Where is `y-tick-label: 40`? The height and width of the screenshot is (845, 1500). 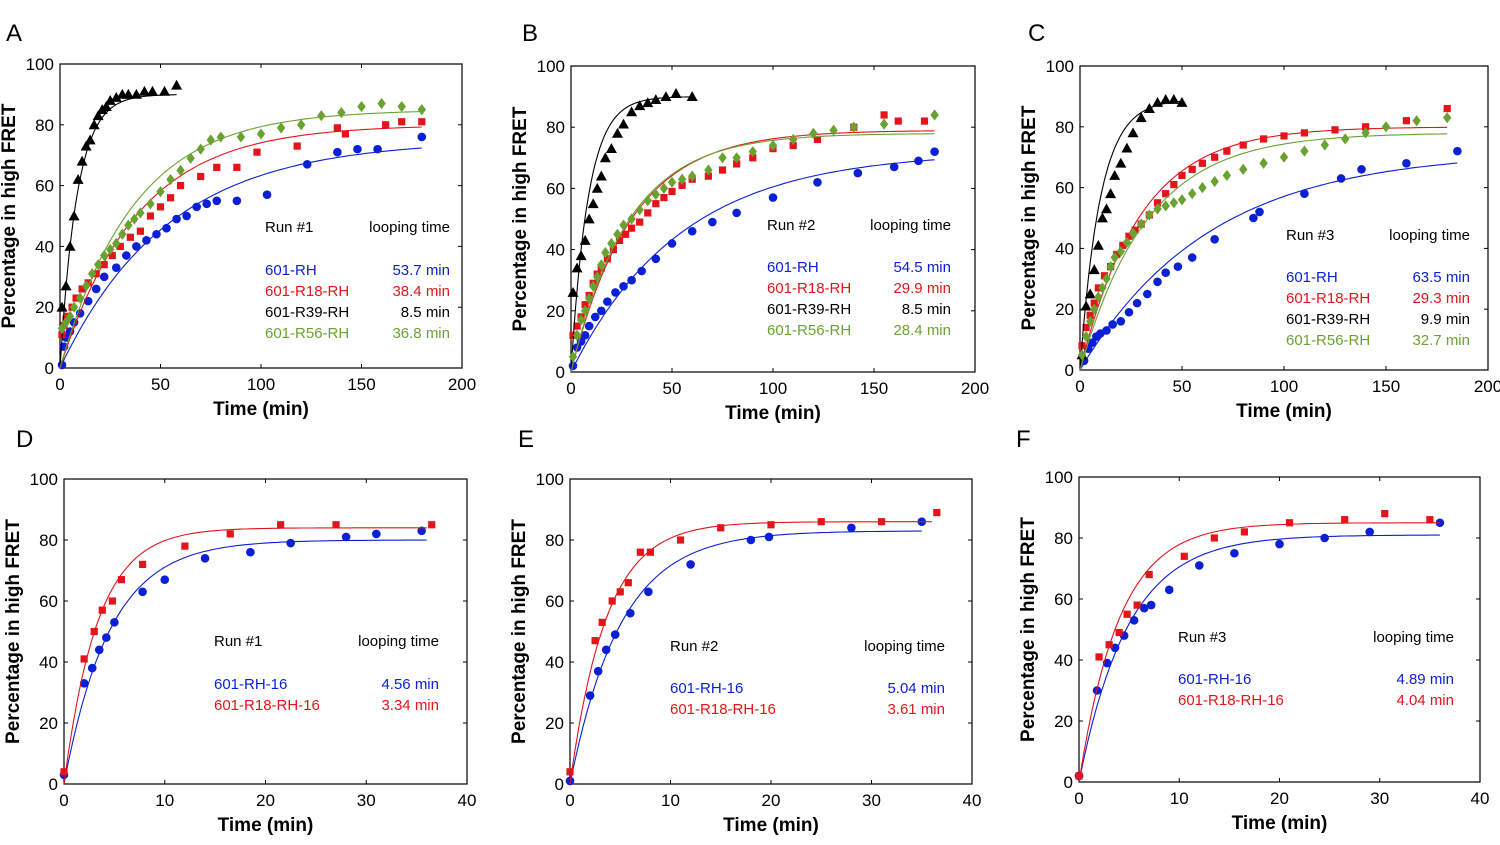 y-tick-label: 40 is located at coordinates (555, 250).